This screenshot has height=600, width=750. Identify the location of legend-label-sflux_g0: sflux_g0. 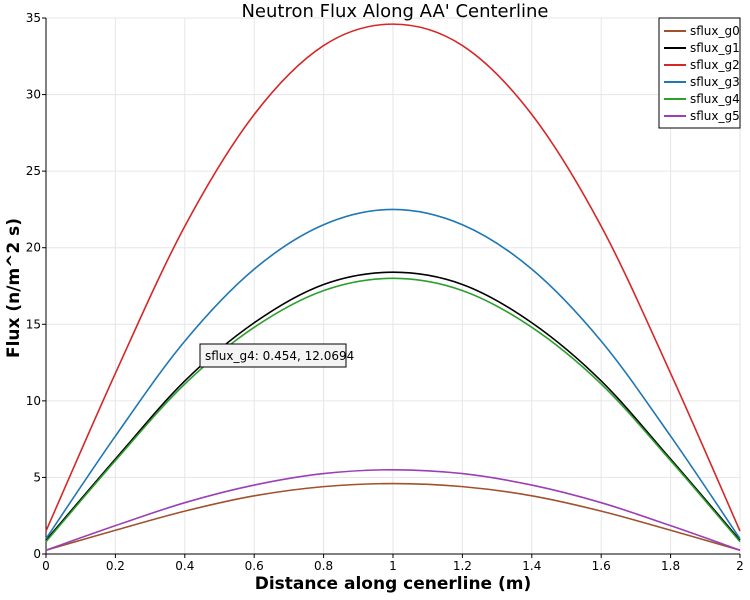
(715, 31).